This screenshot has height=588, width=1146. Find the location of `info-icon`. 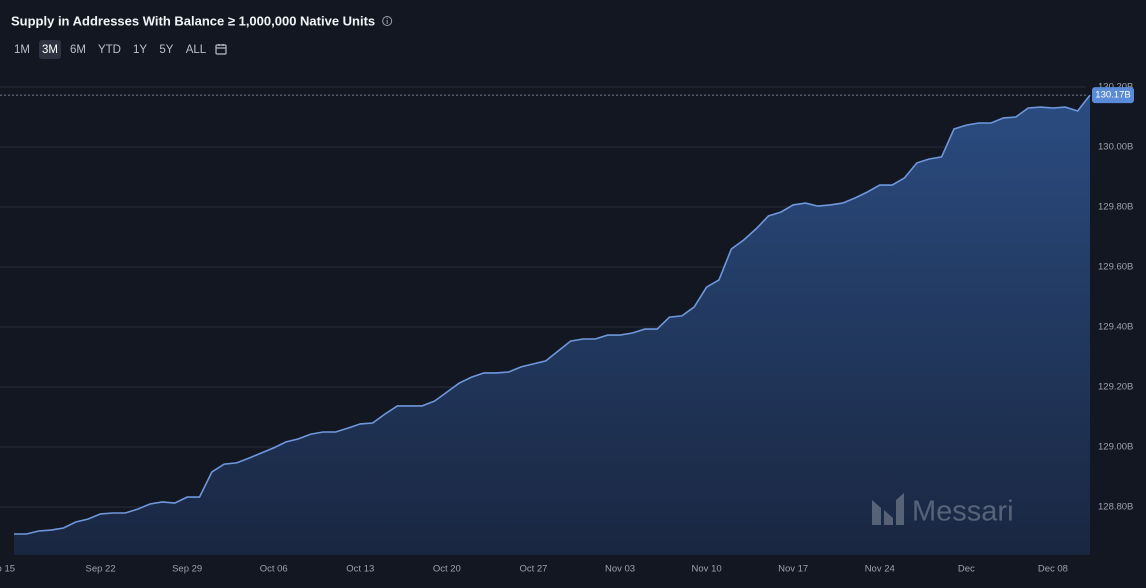

info-icon is located at coordinates (387, 21).